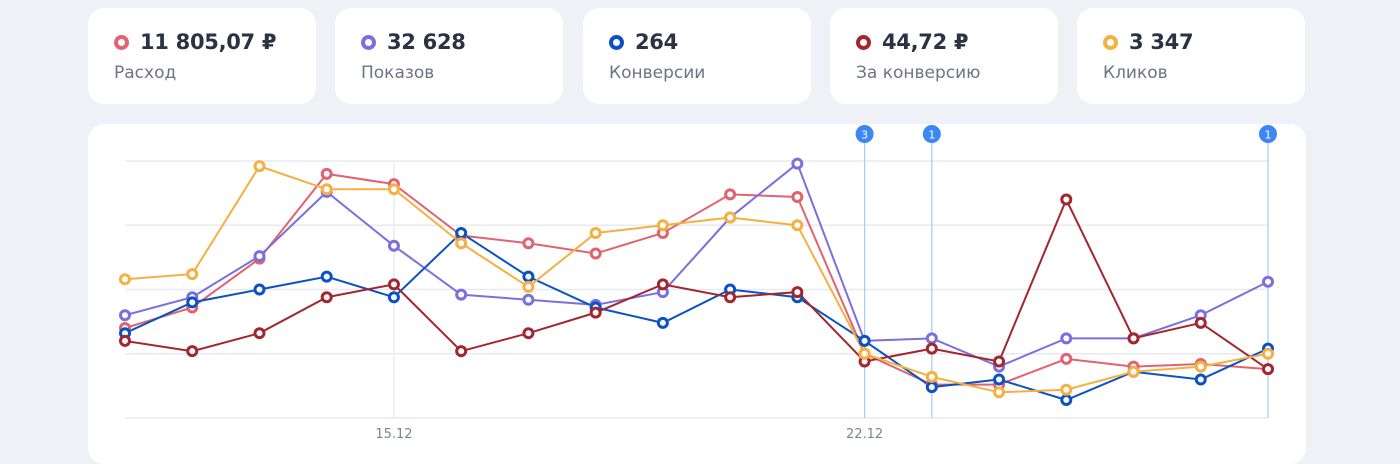 This screenshot has height=464, width=1400. I want to click on metric-card: 44,72 ₽ За конверсию, so click(944, 56).